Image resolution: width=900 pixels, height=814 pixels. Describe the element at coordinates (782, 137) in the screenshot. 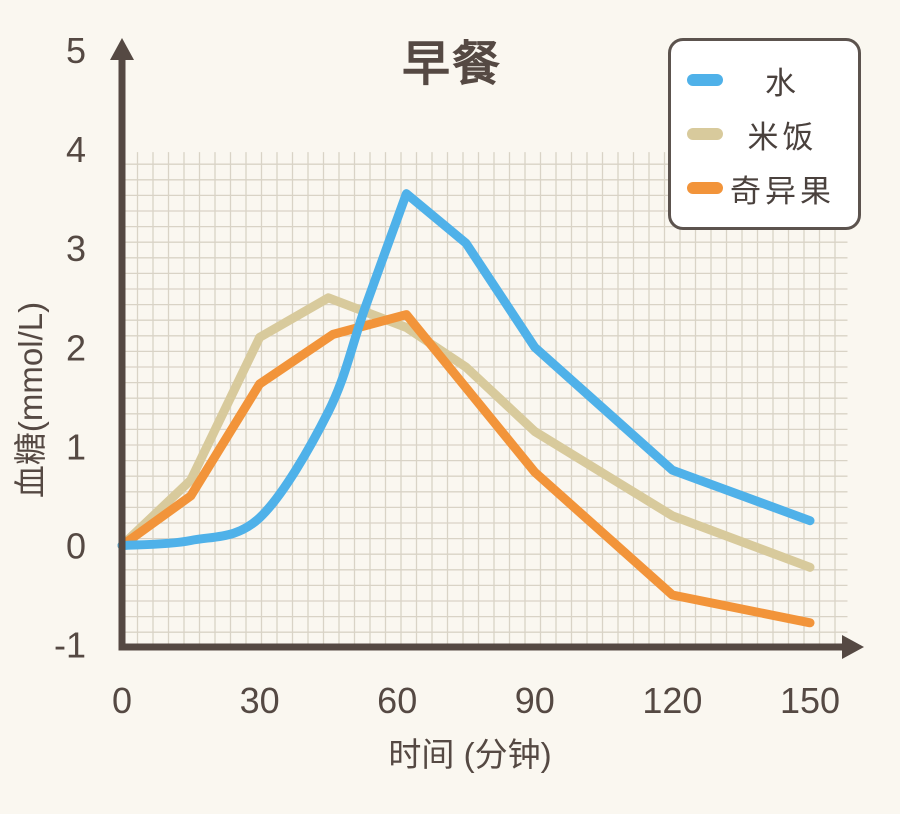

I see `legend-label-rice: 米饭` at that location.